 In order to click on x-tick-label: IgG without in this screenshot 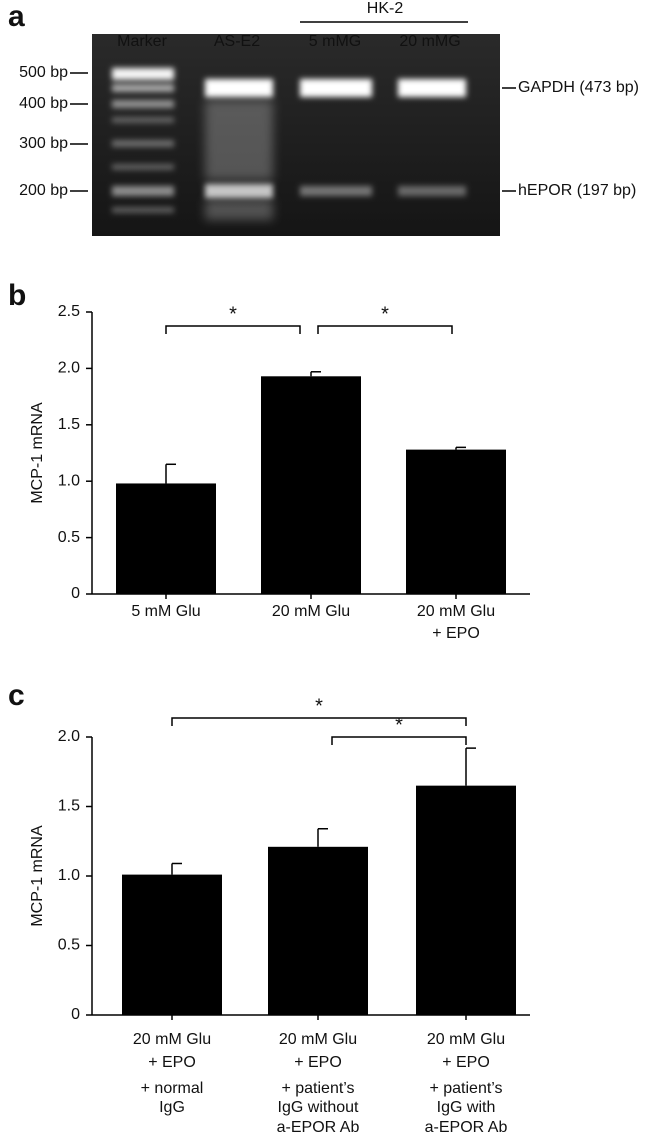, I will do `click(318, 1107)`.